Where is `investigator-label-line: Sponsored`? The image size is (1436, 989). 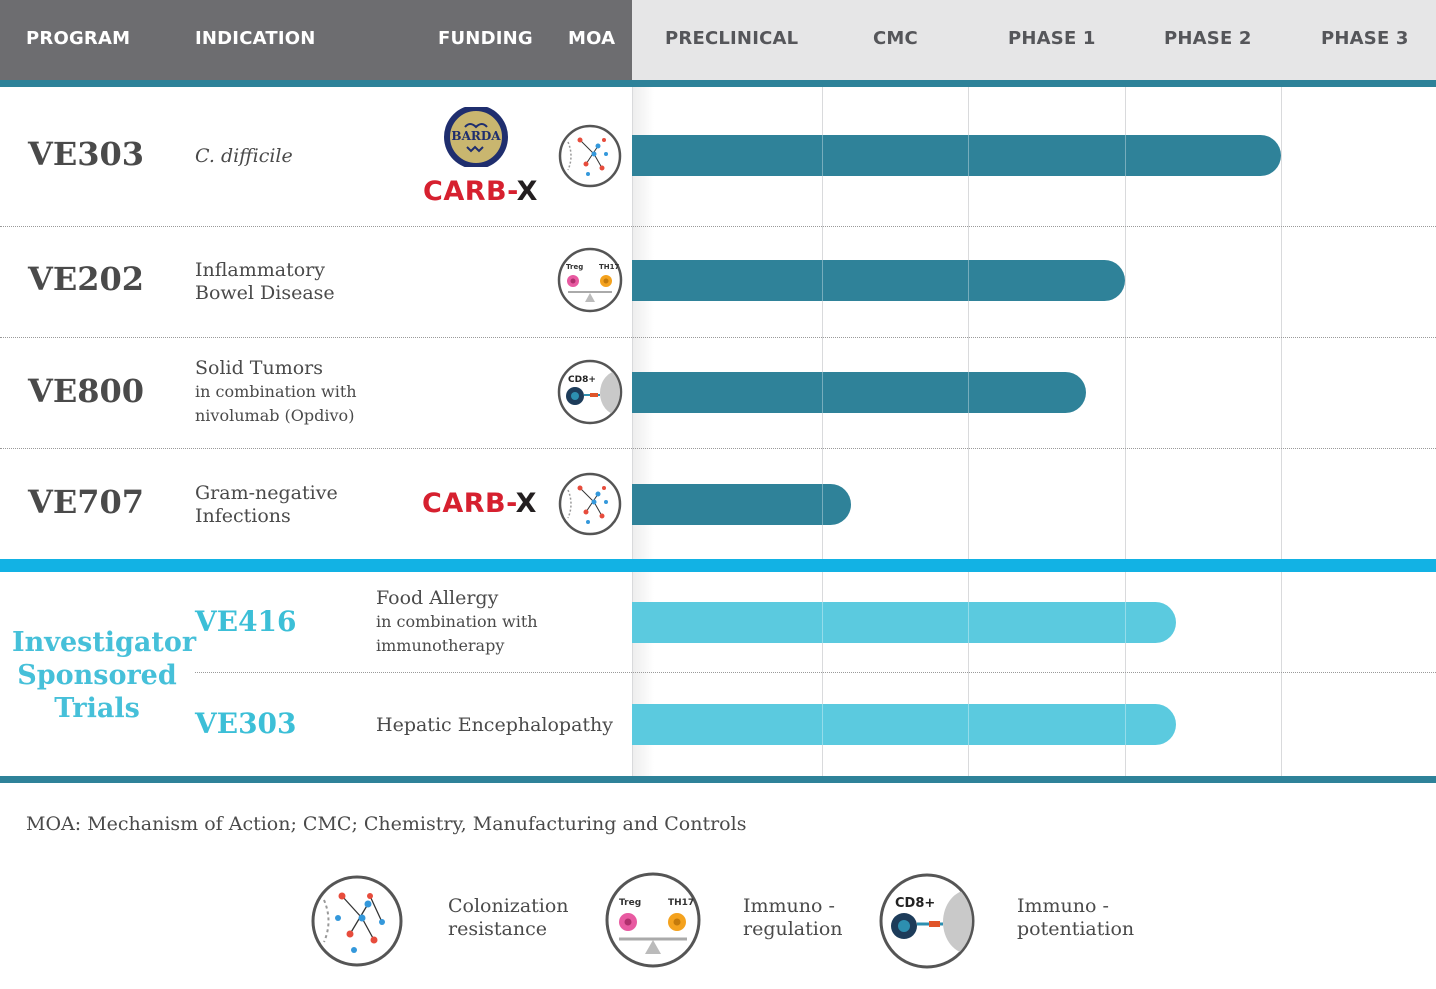 investigator-label-line: Sponsored is located at coordinates (97, 675).